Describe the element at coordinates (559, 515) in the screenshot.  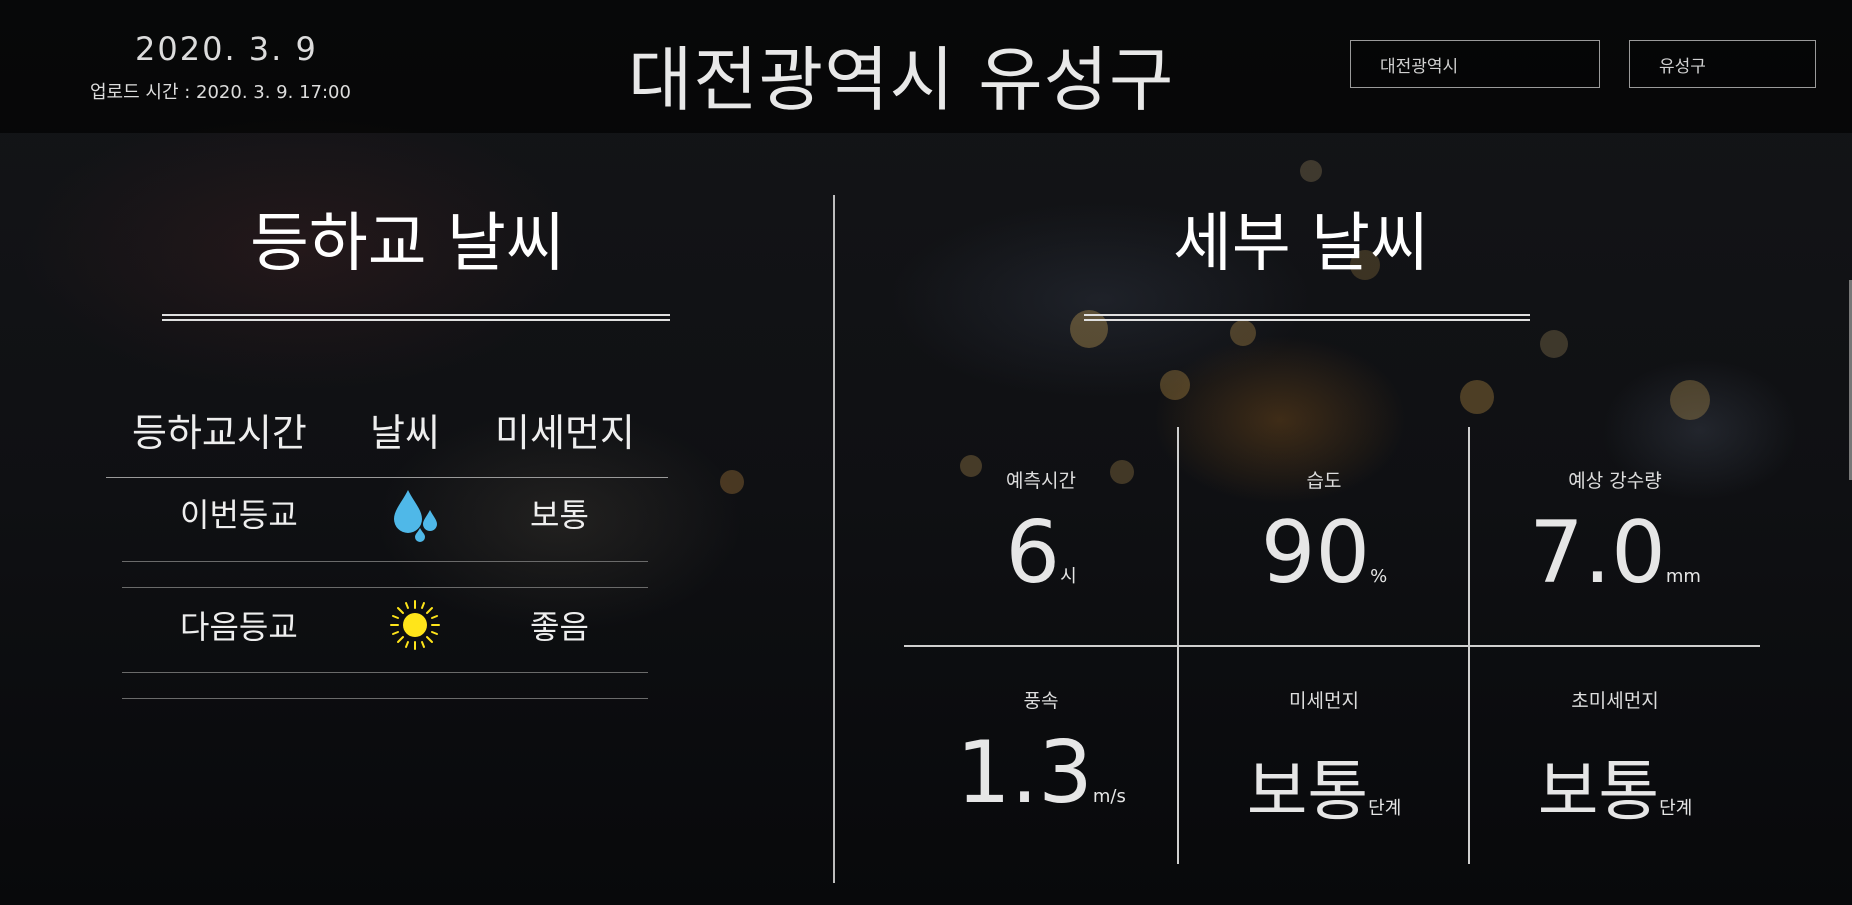
I see `row-dust-value: 보통` at that location.